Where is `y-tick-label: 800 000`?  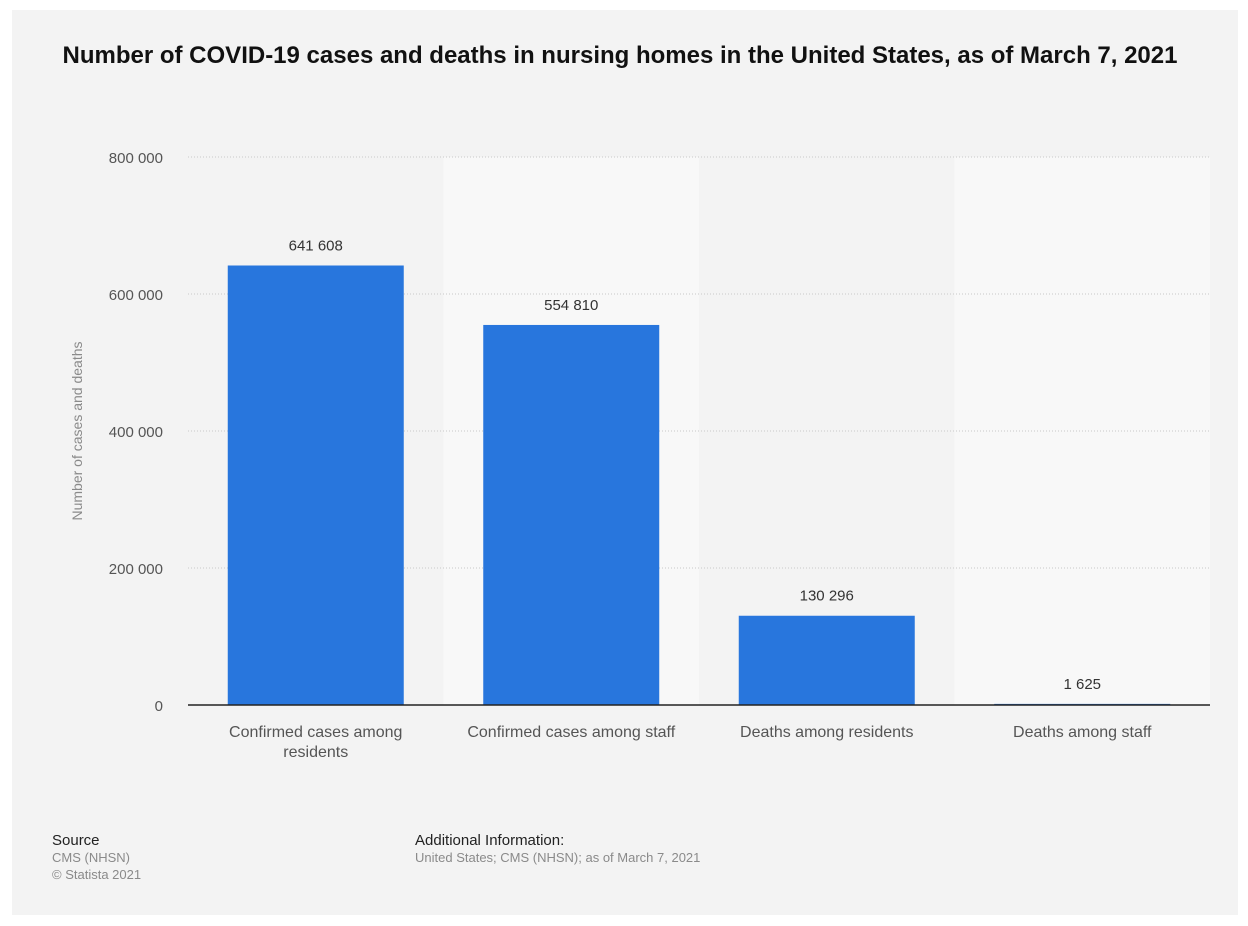
y-tick-label: 800 000 is located at coordinates (136, 158).